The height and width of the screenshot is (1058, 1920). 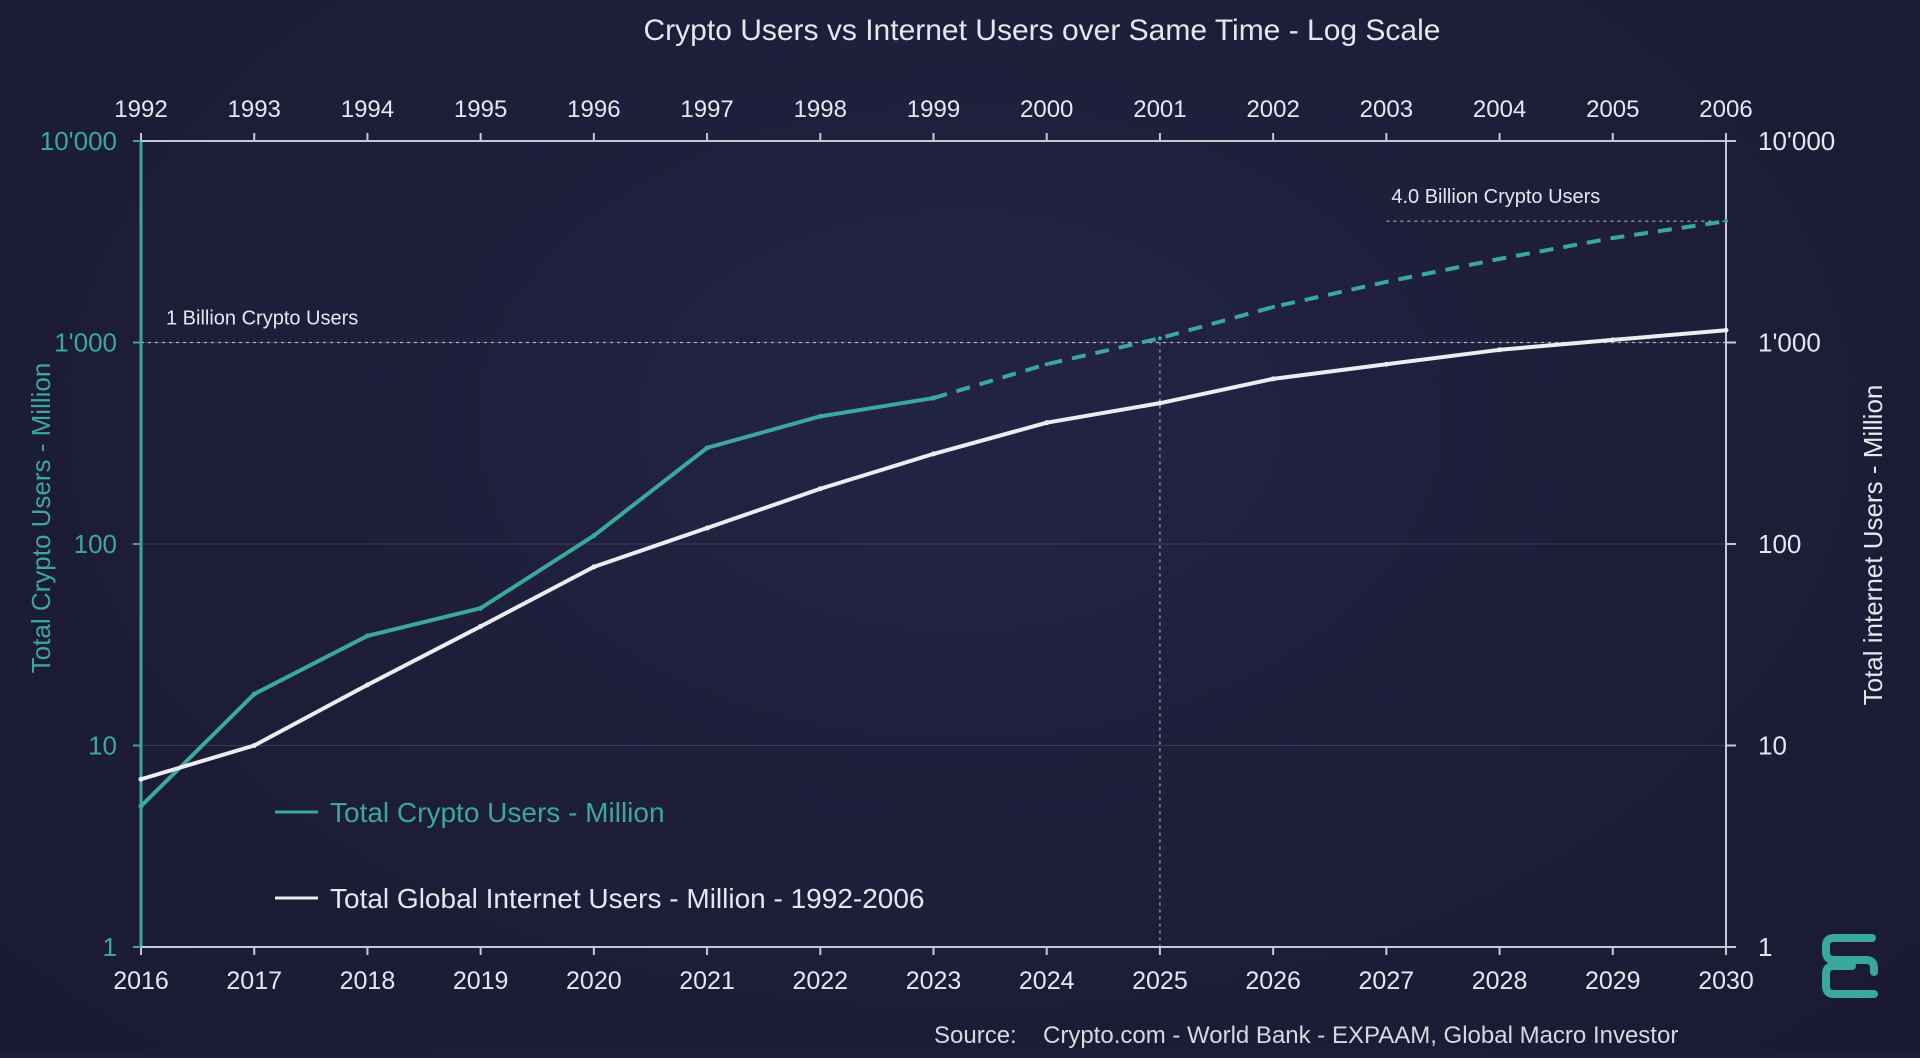 I want to click on y-right-tick-label: 10, so click(x=1772, y=746).